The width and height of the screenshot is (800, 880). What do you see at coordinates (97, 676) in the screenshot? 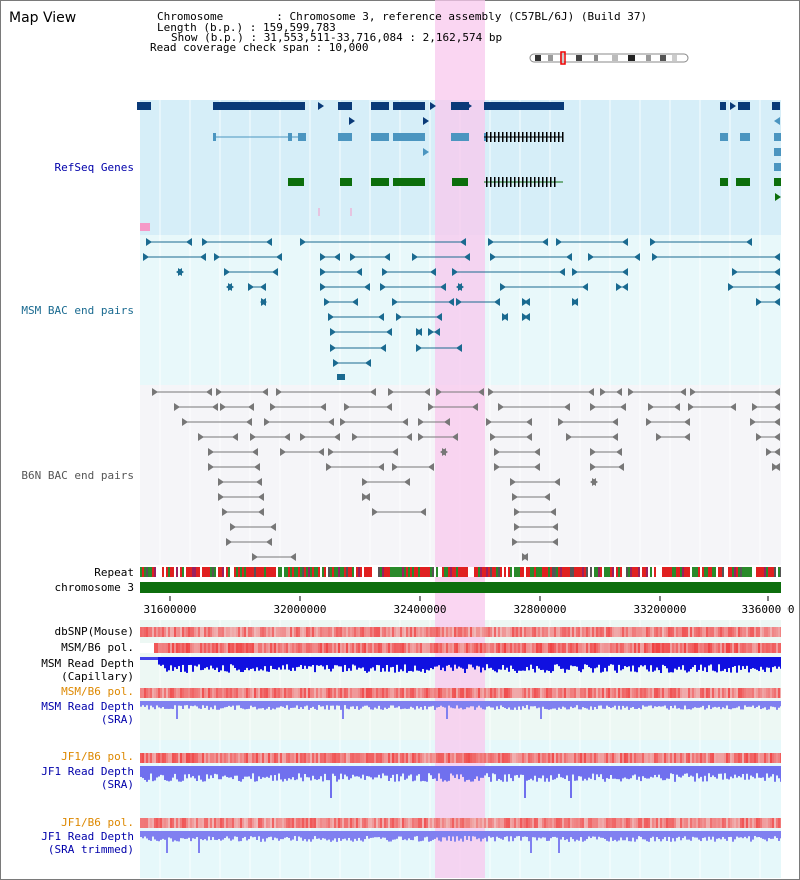
I see `track-label-msm-depth-cap-2: (Capillary)` at bounding box center [97, 676].